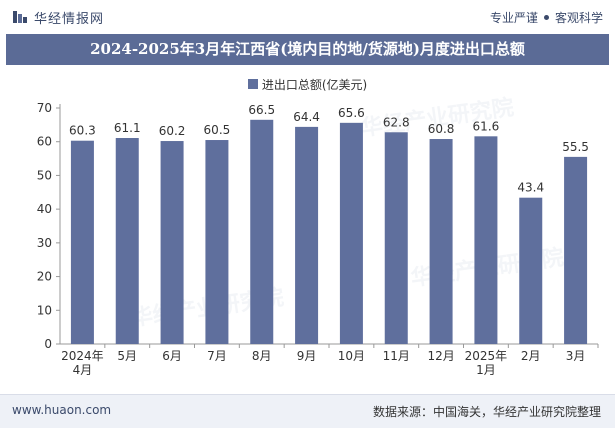 This screenshot has width=615, height=428. What do you see at coordinates (486, 126) in the screenshot?
I see `data-label: 61.6` at bounding box center [486, 126].